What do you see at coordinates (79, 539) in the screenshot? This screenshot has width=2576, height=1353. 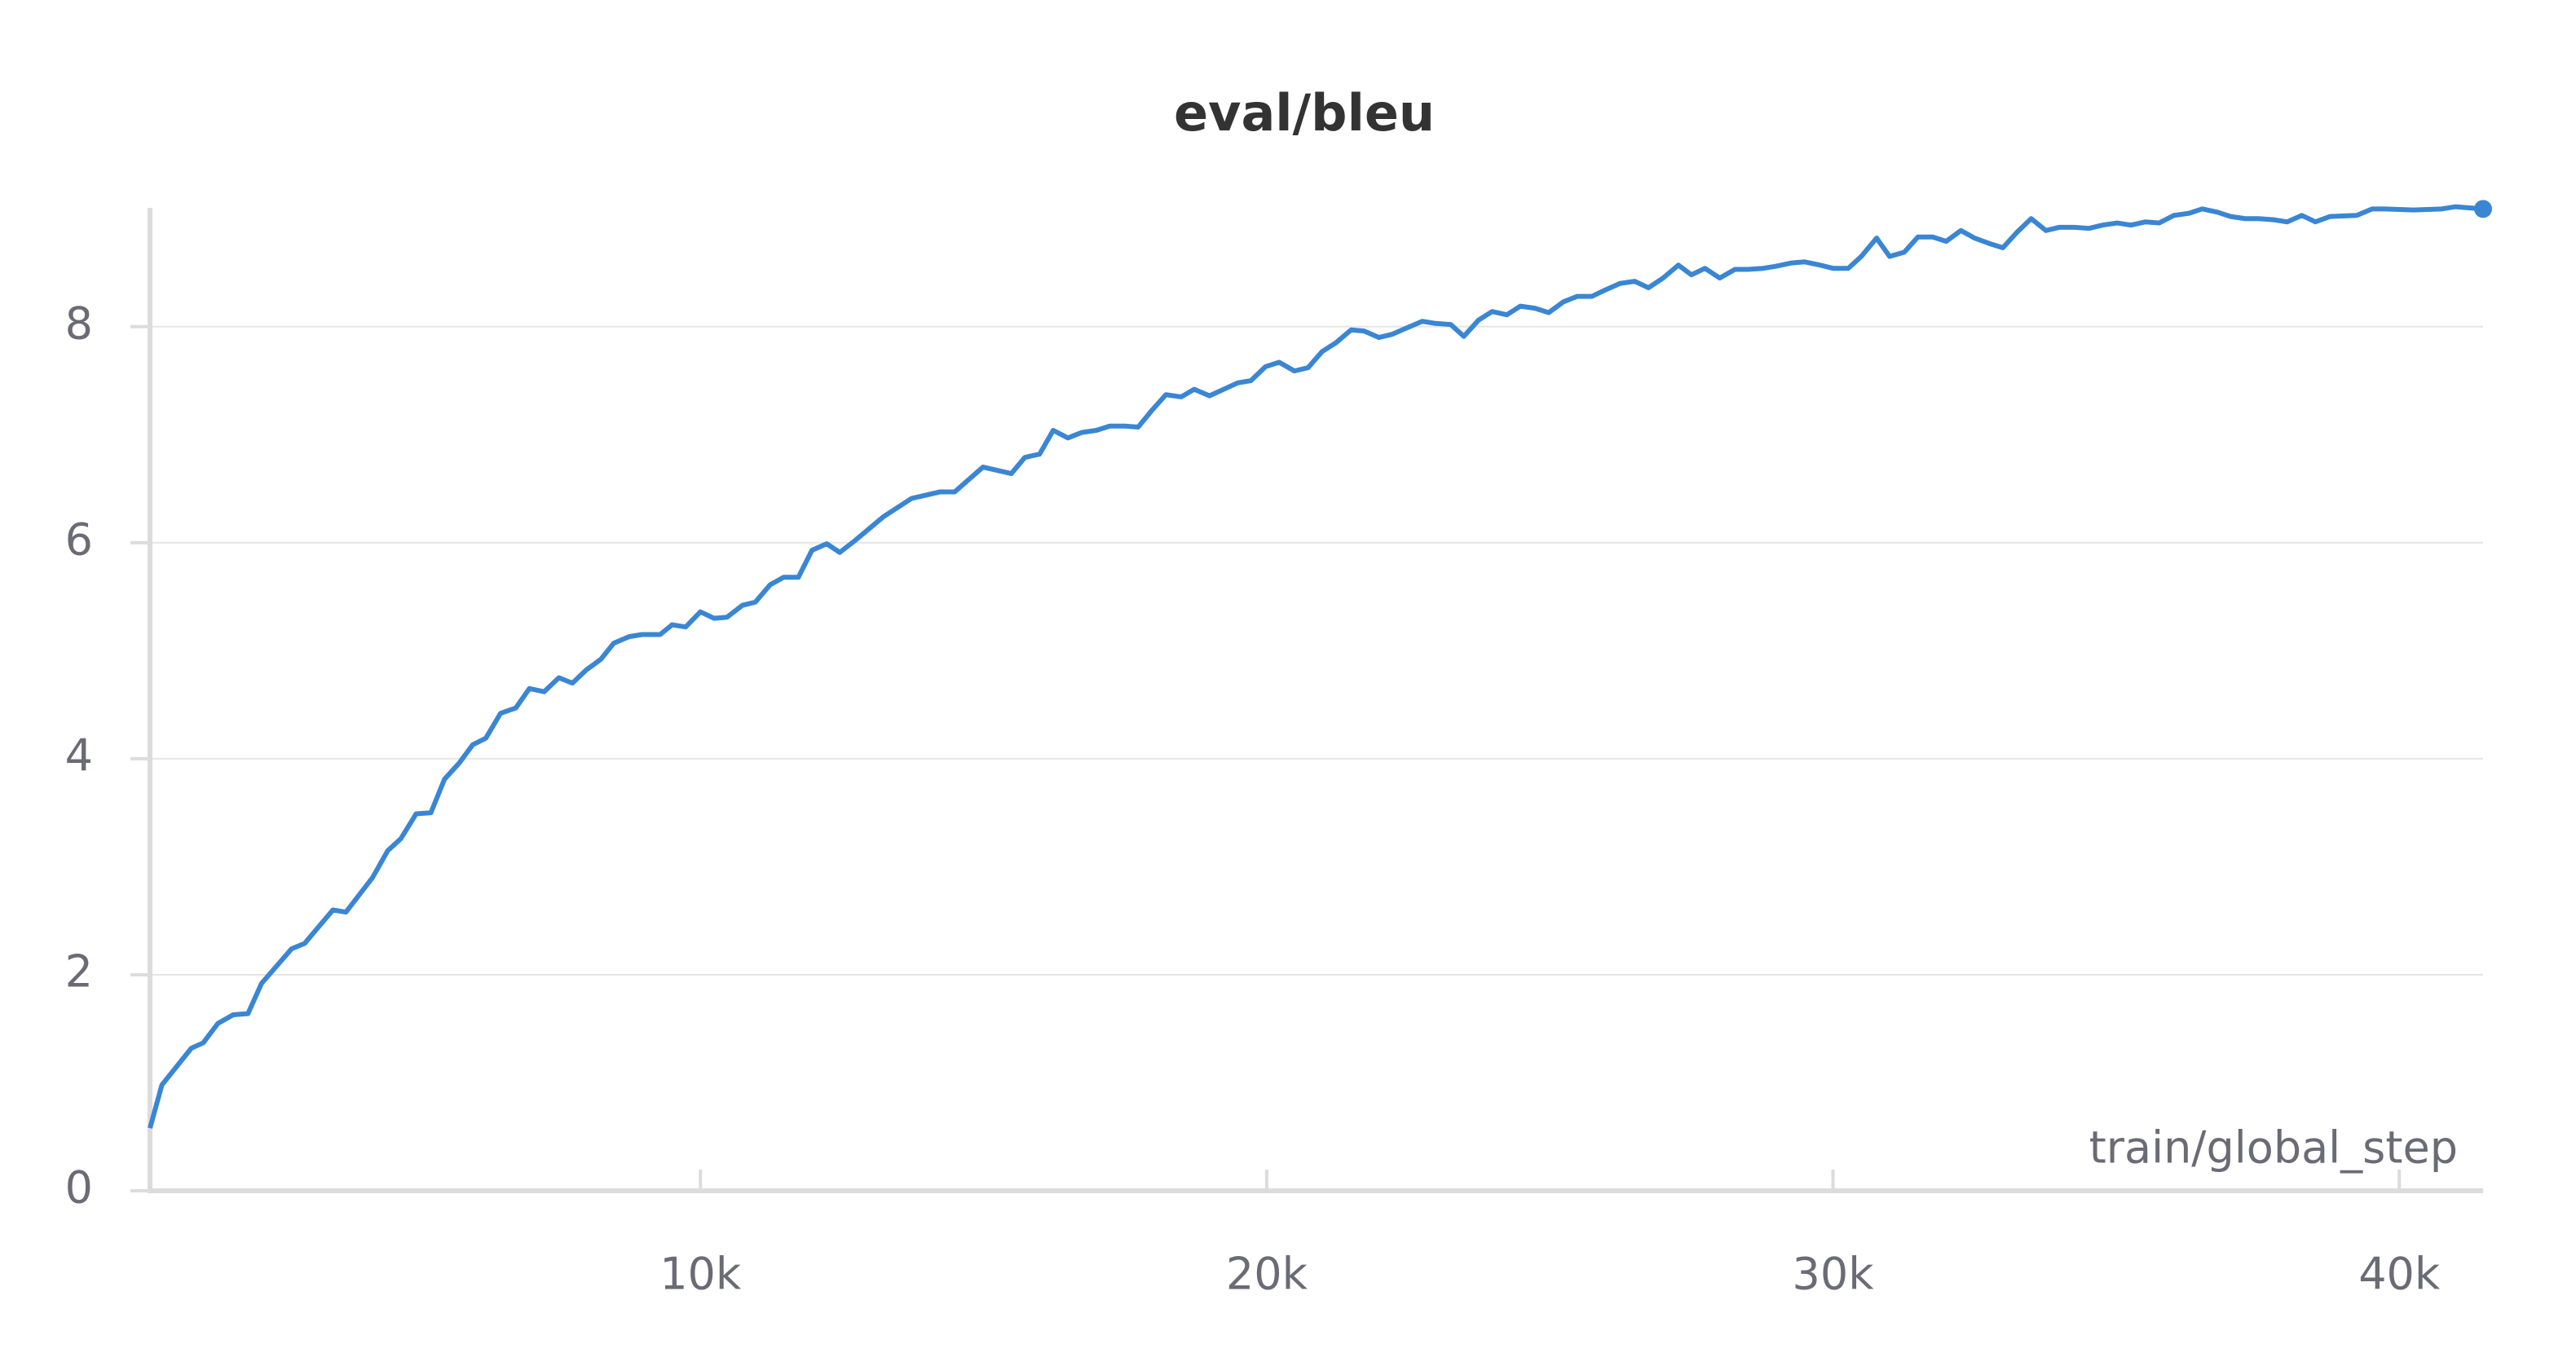 I see `y-tick-label: 6` at bounding box center [79, 539].